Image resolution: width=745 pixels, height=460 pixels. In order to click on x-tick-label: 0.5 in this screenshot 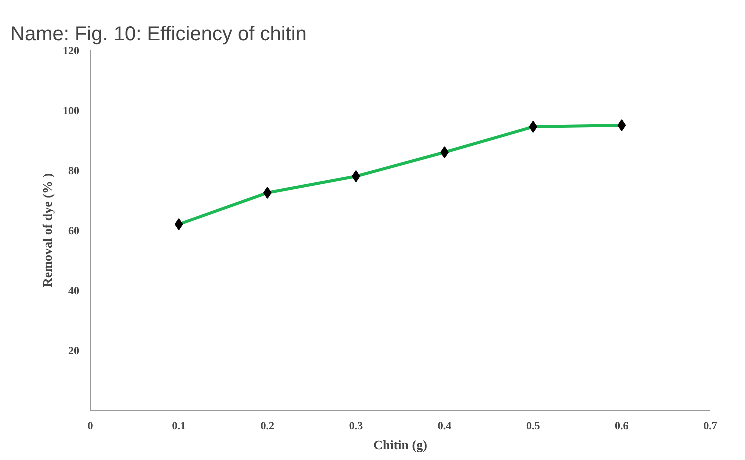, I will do `click(533, 426)`.